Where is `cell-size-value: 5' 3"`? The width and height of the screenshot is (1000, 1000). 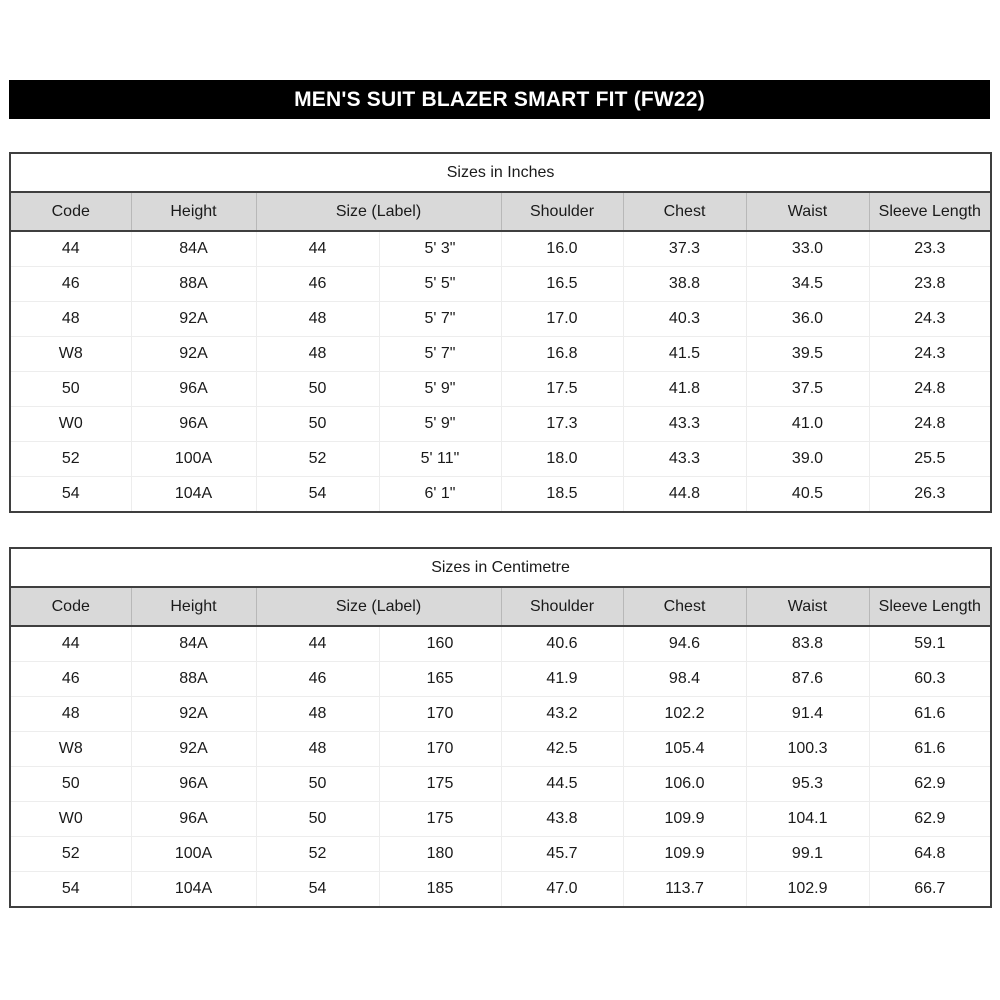 cell-size-value: 5' 3" is located at coordinates (440, 249).